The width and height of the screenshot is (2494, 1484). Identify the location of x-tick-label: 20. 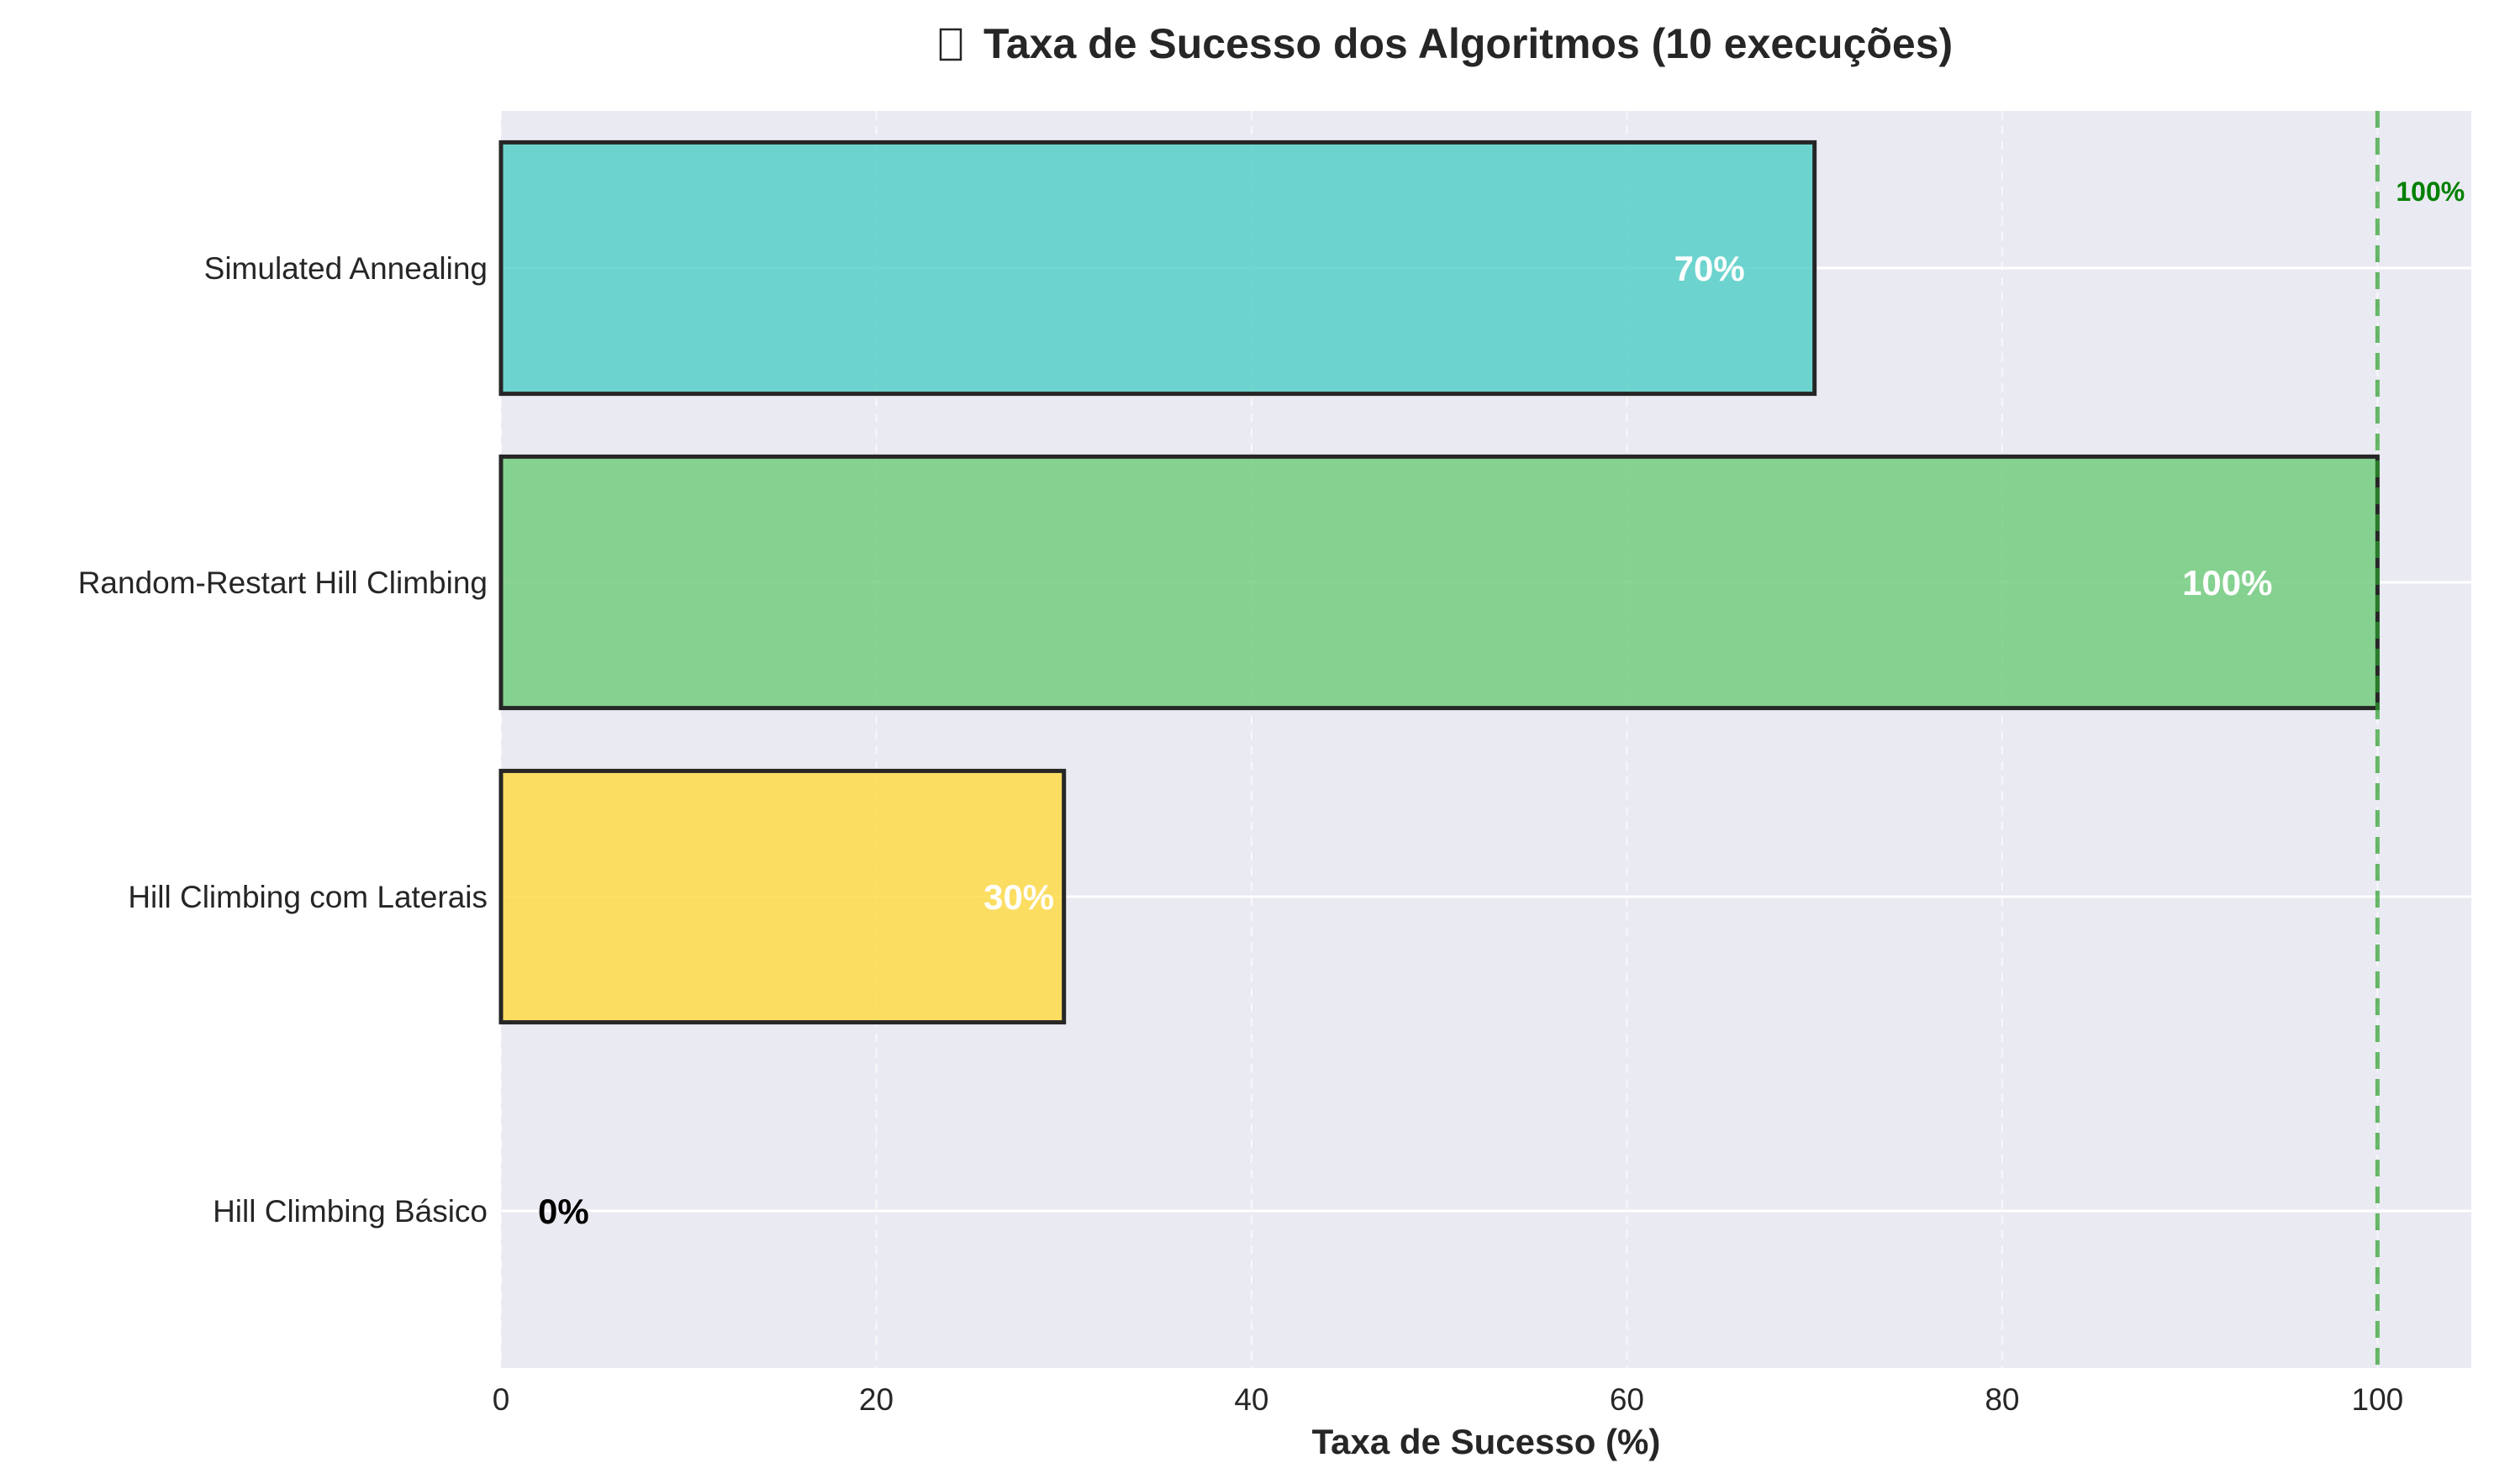
(876, 1399).